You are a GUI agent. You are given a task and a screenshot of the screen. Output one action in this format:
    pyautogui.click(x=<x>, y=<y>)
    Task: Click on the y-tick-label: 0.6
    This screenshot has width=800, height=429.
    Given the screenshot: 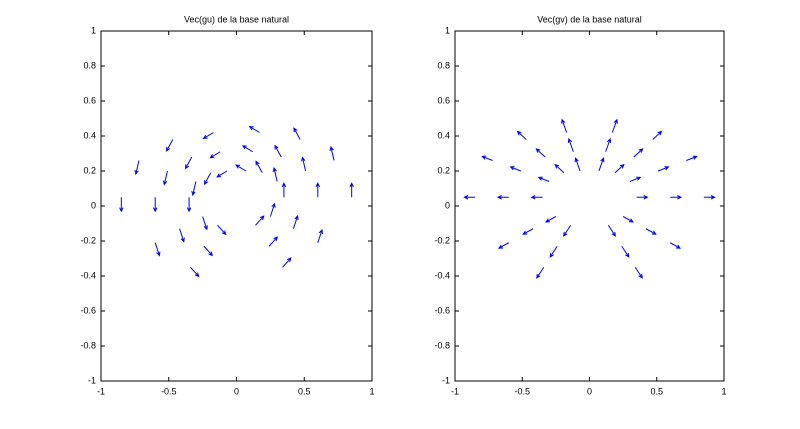 What is the action you would take?
    pyautogui.click(x=443, y=100)
    